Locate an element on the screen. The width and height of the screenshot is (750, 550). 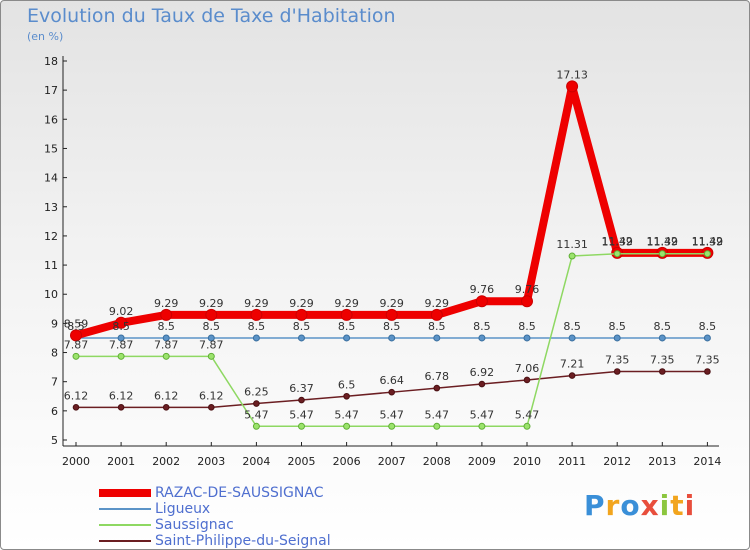
data-label-razac: 17.13 is located at coordinates (572, 74).